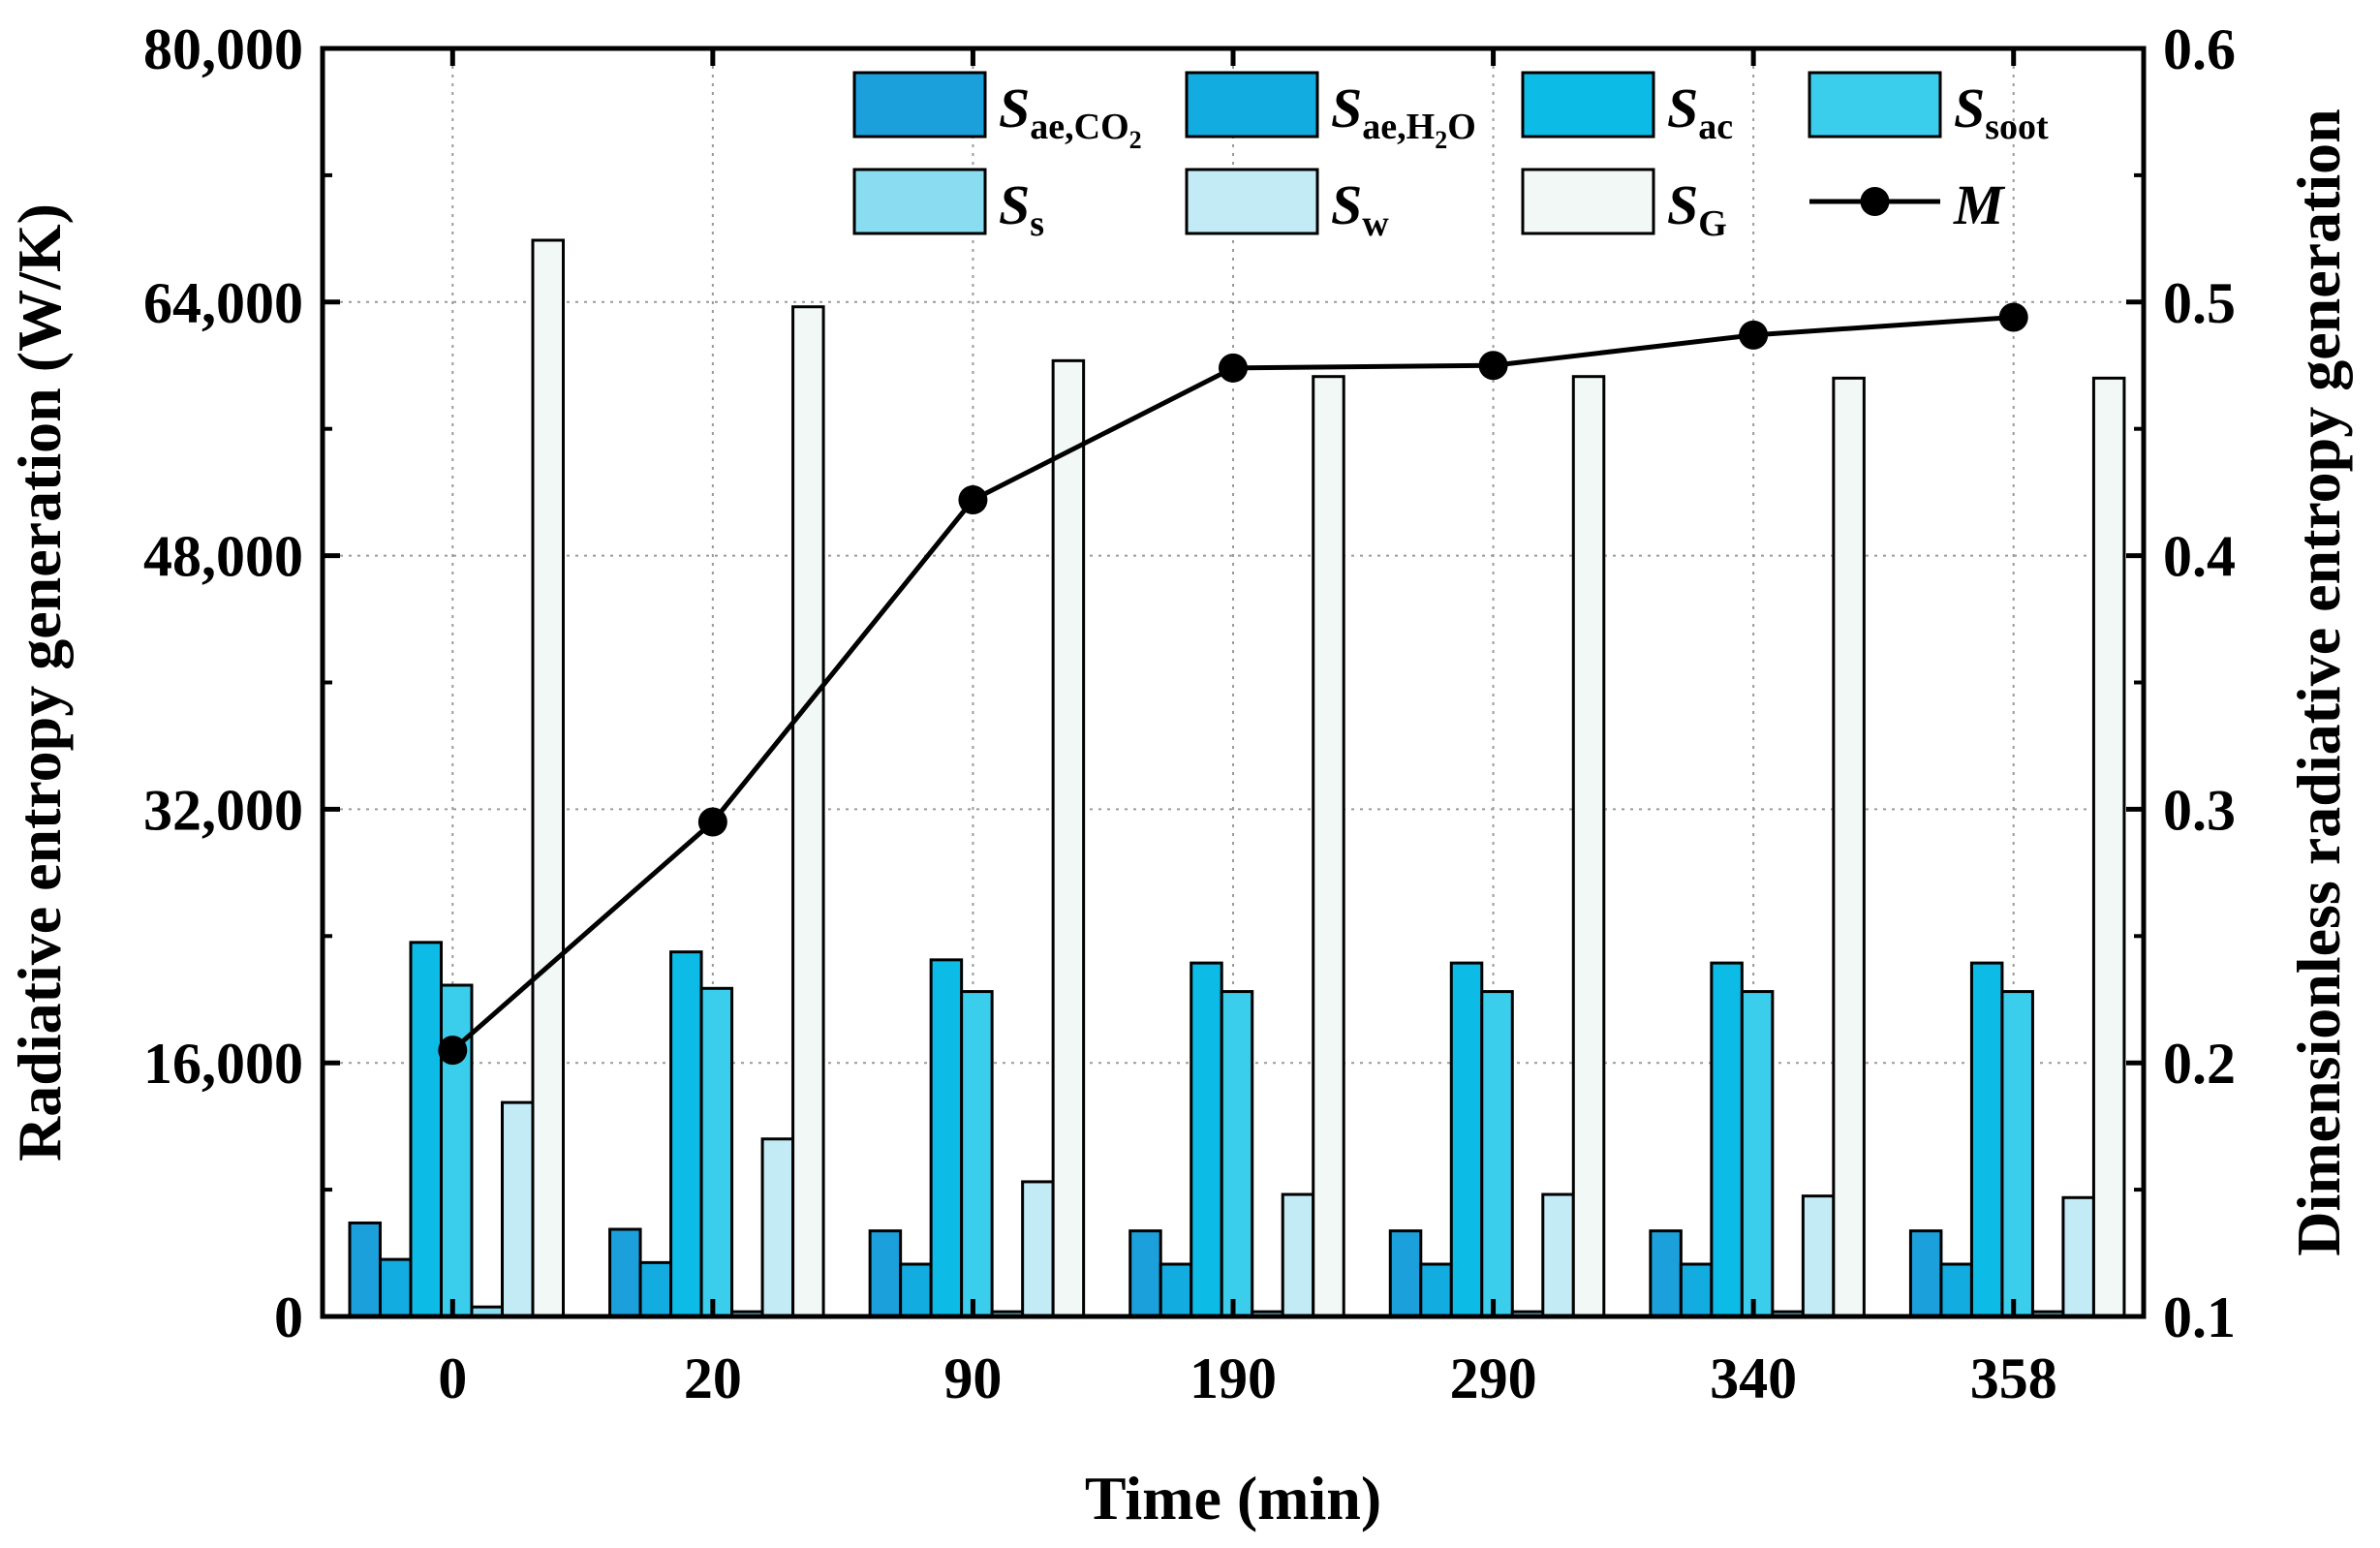 The height and width of the screenshot is (1548, 2380). I want to click on x-tick-label: 20, so click(713, 1378).